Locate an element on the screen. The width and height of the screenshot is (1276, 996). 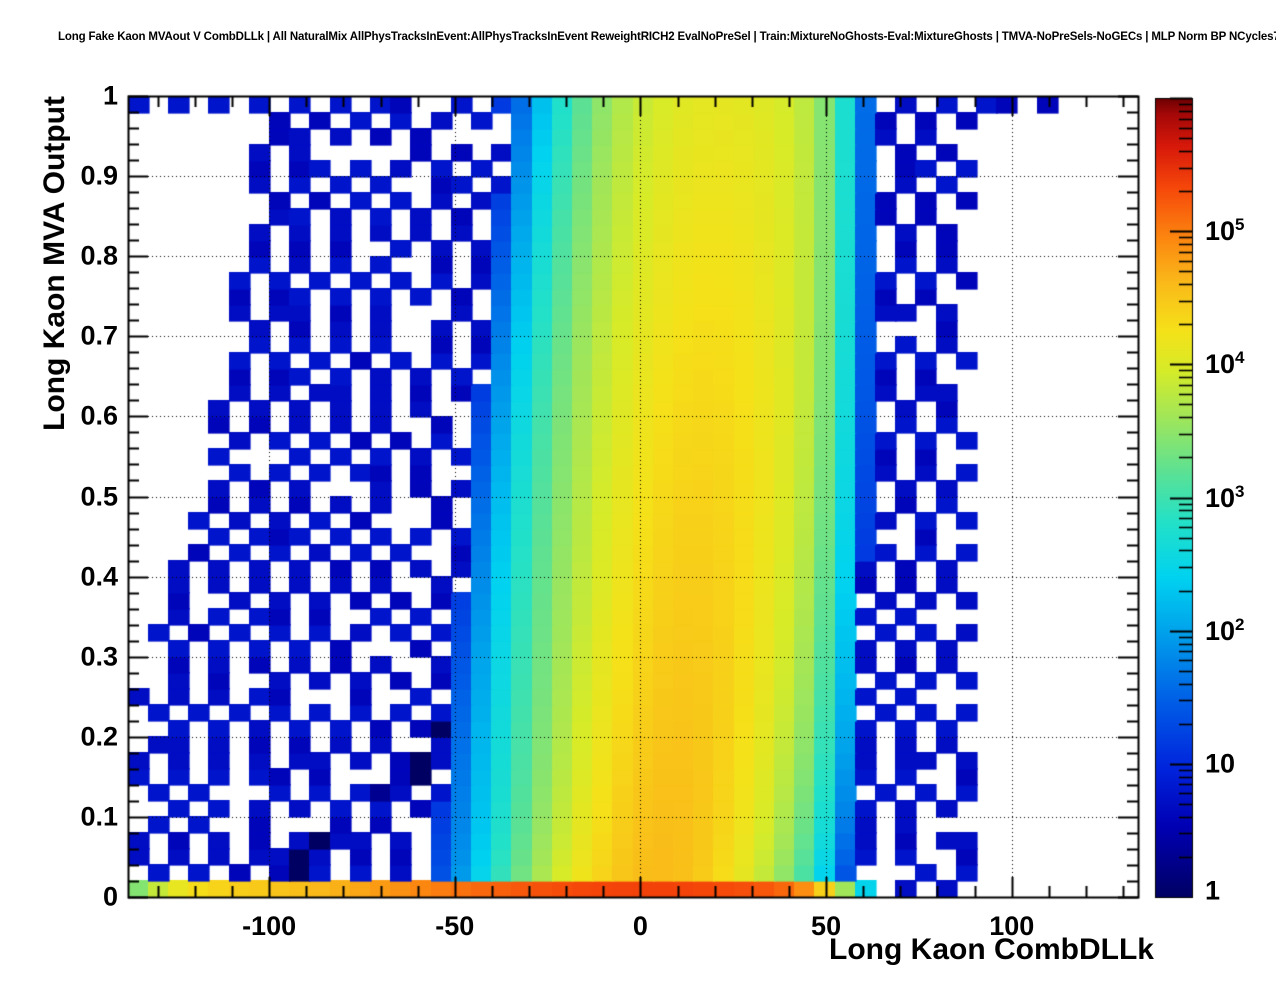
y-tick-label: 0.6 is located at coordinates (99, 415).